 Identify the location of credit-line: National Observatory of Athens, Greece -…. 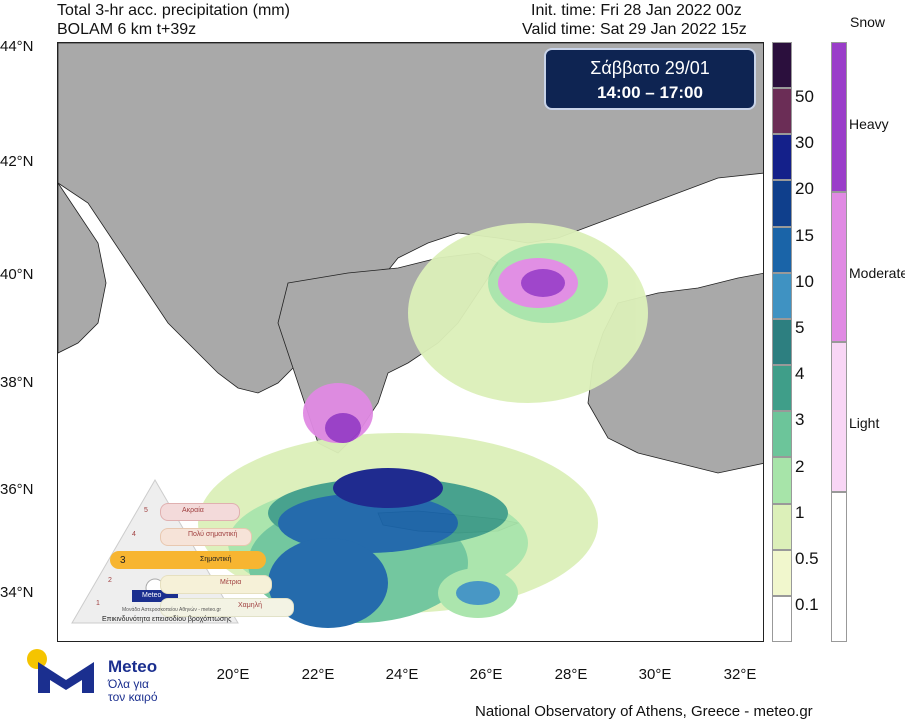
(644, 711).